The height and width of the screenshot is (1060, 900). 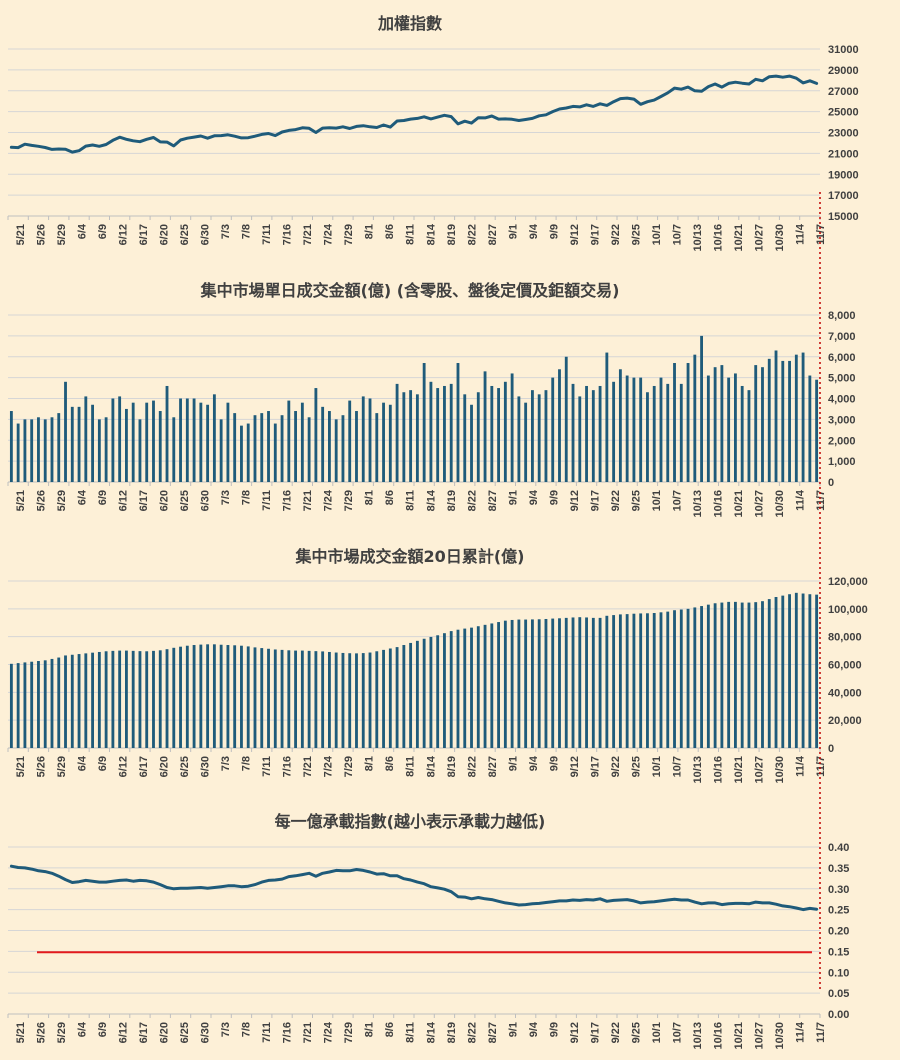 I want to click on x-tick-label: 8/1, so click(x=370, y=763).